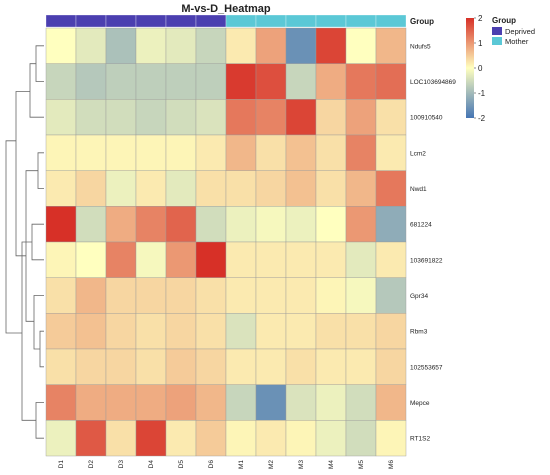 The width and height of the screenshot is (550, 475). I want to click on column-label: M3, so click(301, 464).